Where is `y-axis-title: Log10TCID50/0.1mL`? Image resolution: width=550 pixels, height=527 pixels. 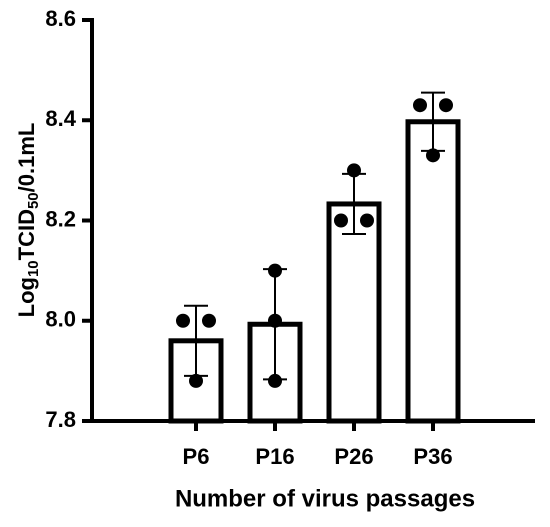 y-axis-title: Log10TCID50/0.1mL is located at coordinates (28, 220).